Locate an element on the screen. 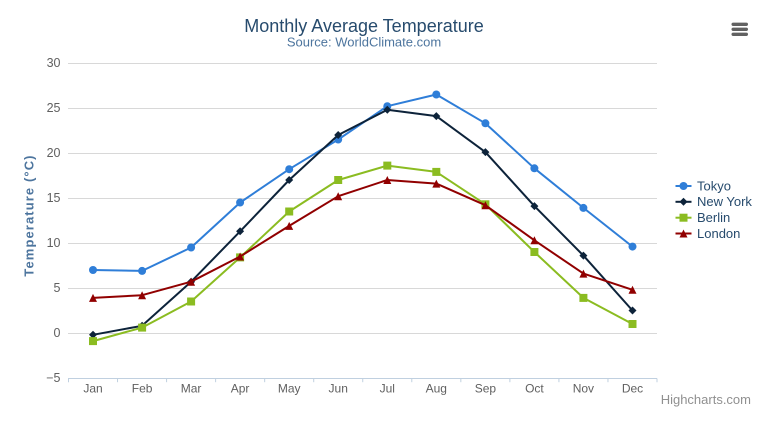  svg-text: Jun is located at coordinates (338, 388).